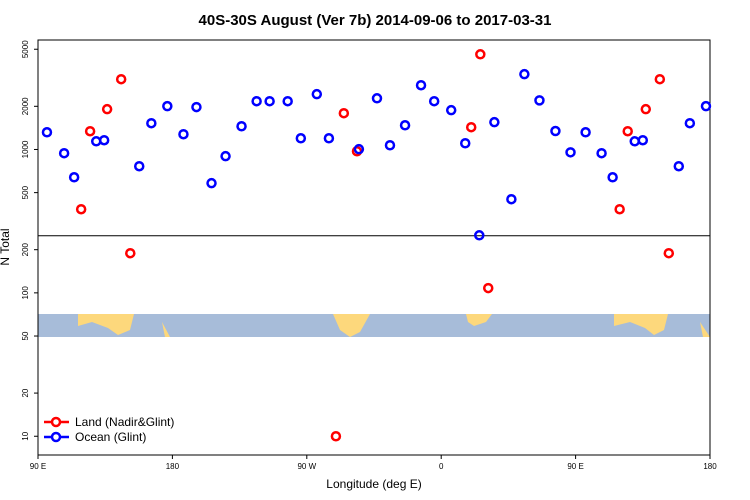 This screenshot has width=750, height=500. I want to click on y-tick-label: 100, so click(25, 293).